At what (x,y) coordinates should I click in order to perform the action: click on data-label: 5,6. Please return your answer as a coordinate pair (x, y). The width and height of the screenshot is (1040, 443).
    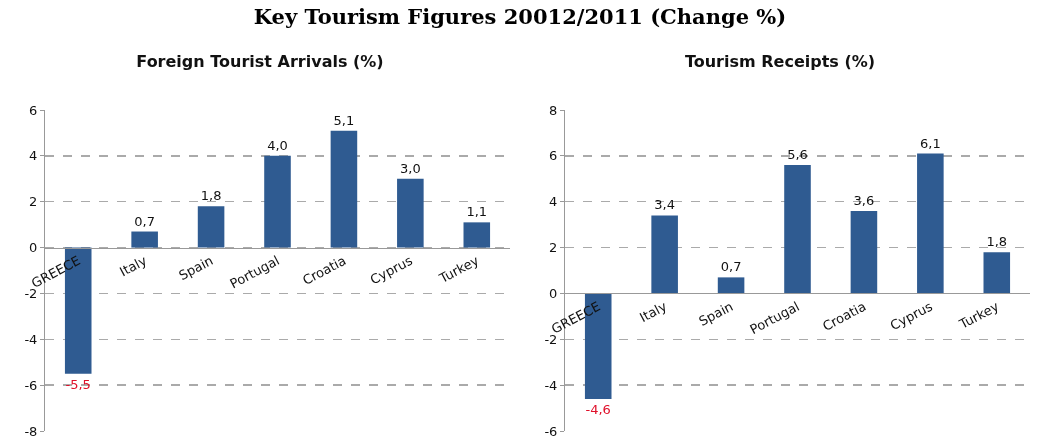
    Looking at the image, I should click on (797, 155).